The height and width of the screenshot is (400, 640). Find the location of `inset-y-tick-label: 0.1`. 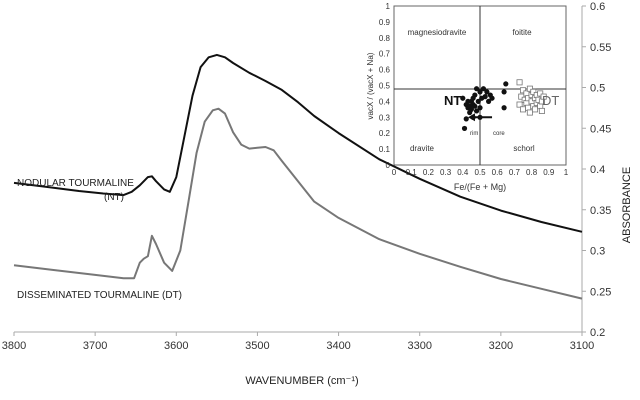

inset-y-tick-label: 0.1 is located at coordinates (385, 149).